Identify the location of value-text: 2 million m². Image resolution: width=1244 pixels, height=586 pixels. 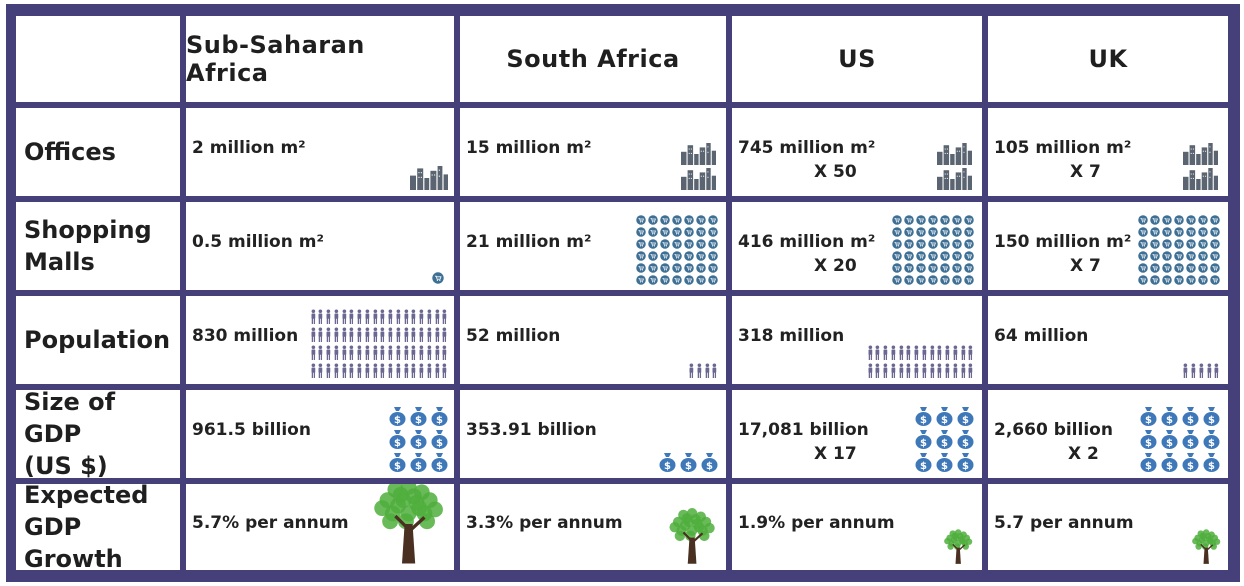
(249, 148).